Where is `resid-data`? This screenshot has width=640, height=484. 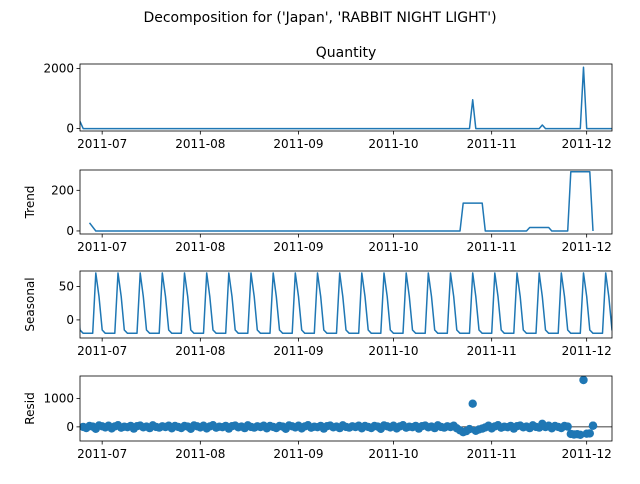
resid-data is located at coordinates (346, 407).